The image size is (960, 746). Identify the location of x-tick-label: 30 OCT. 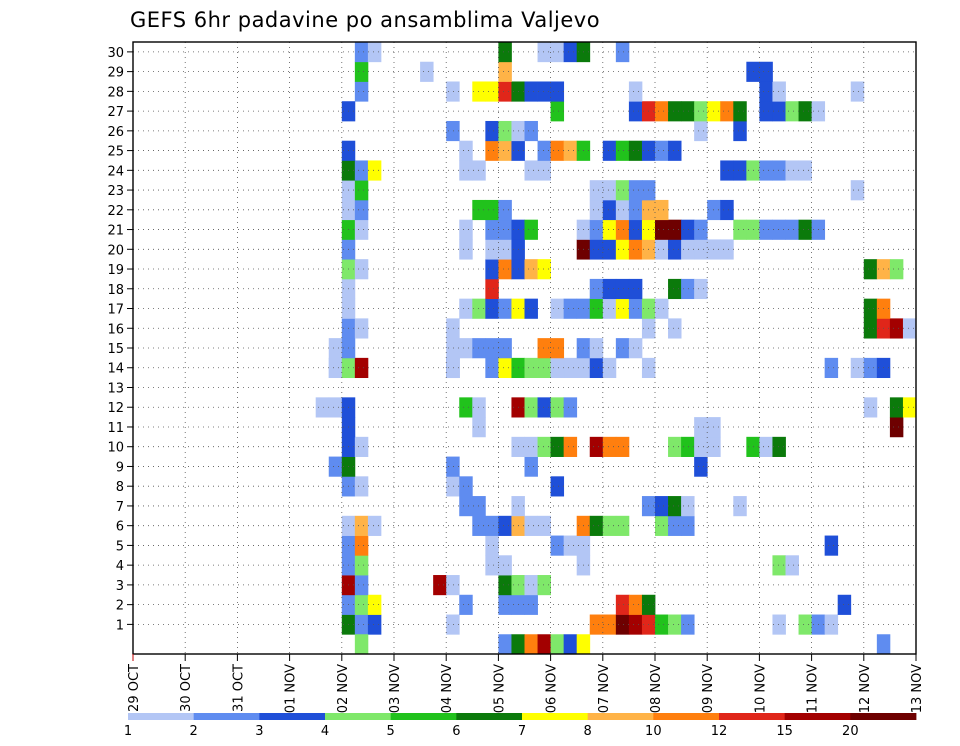
(186, 688).